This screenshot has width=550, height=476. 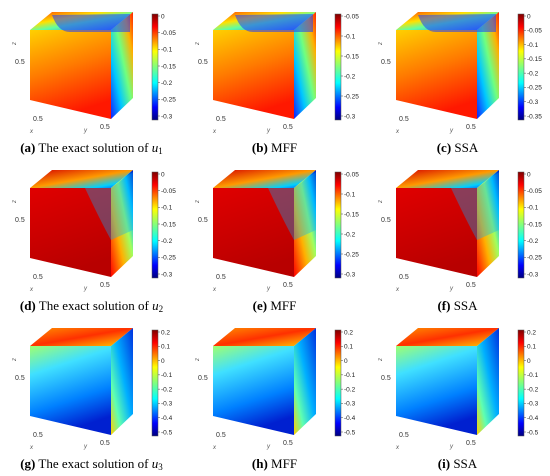 What do you see at coordinates (534, 116) in the screenshot?
I see `colorbar-tick-label: -0.35` at bounding box center [534, 116].